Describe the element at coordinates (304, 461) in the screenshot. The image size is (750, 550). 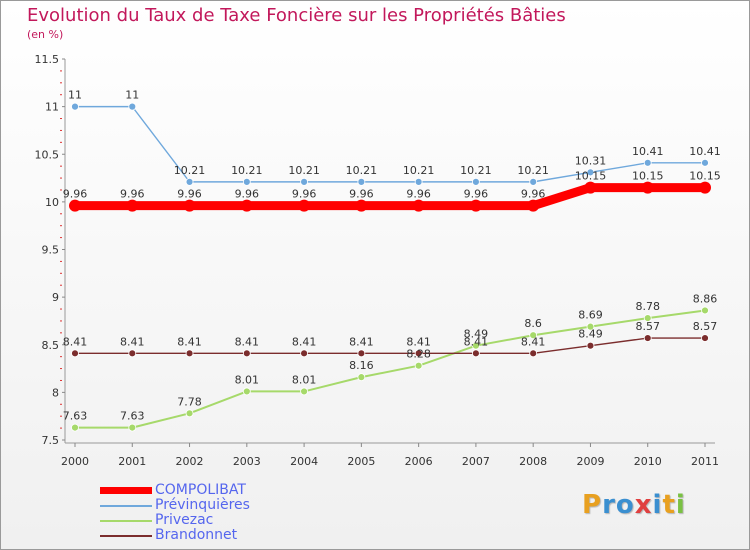
I see `x-tick-label: 2004` at that location.